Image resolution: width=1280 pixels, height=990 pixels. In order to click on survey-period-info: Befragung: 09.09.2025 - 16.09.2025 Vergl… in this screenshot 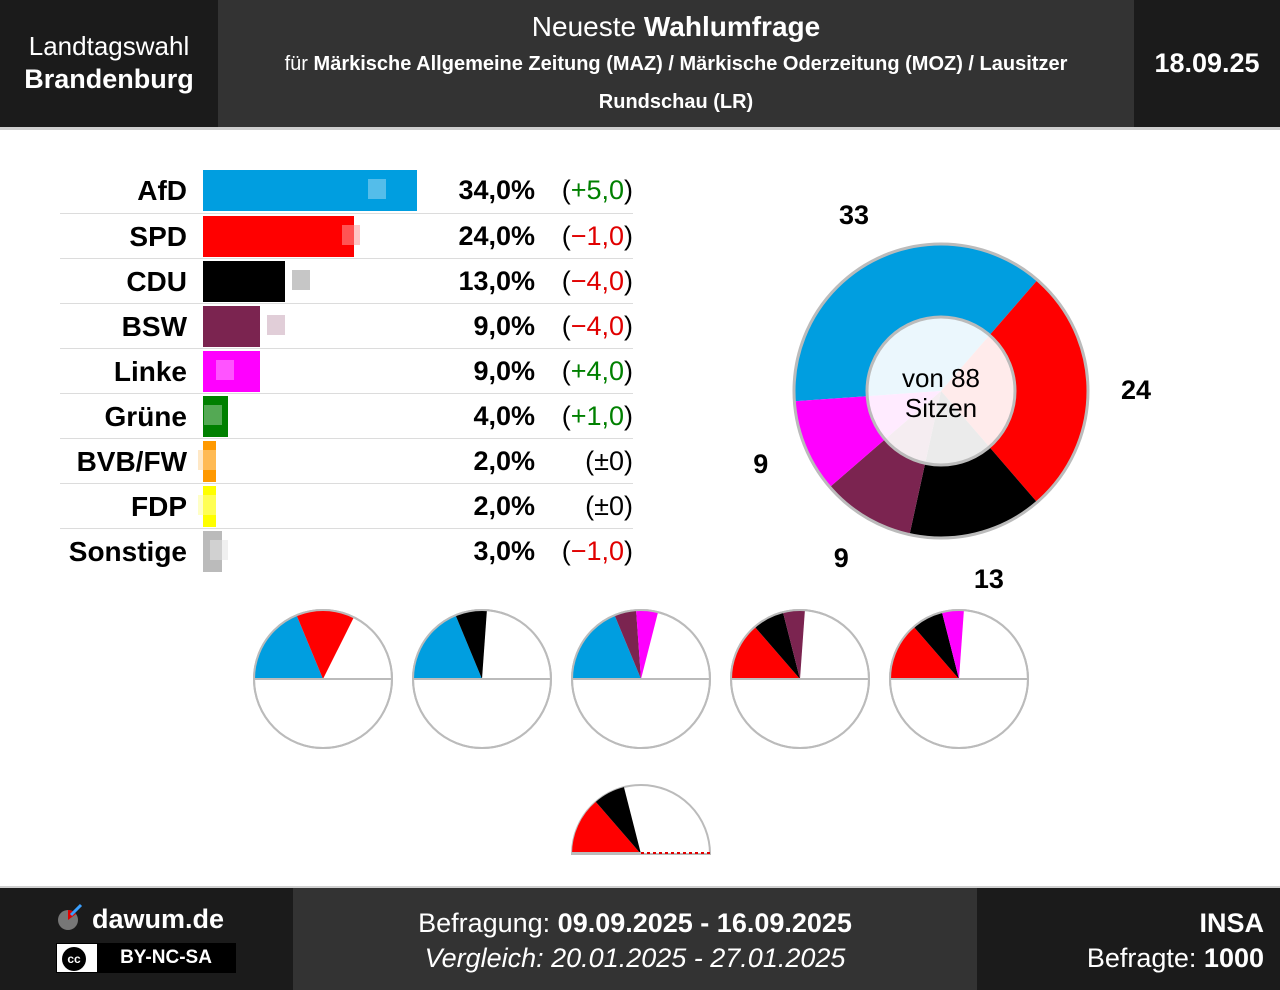, I will do `click(635, 939)`.